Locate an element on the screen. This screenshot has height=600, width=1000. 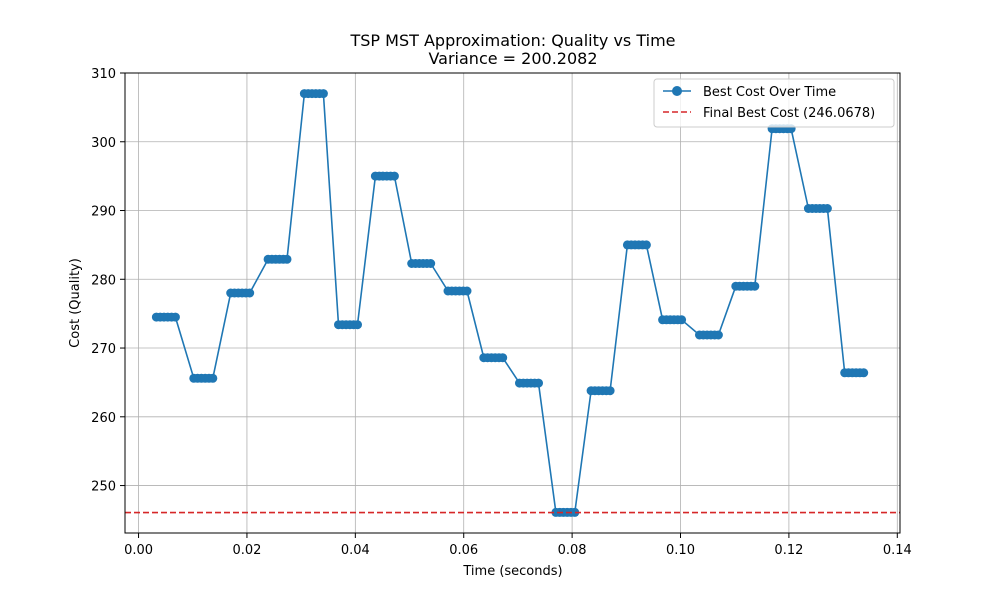
x-tick-label: 0.12 is located at coordinates (788, 550).